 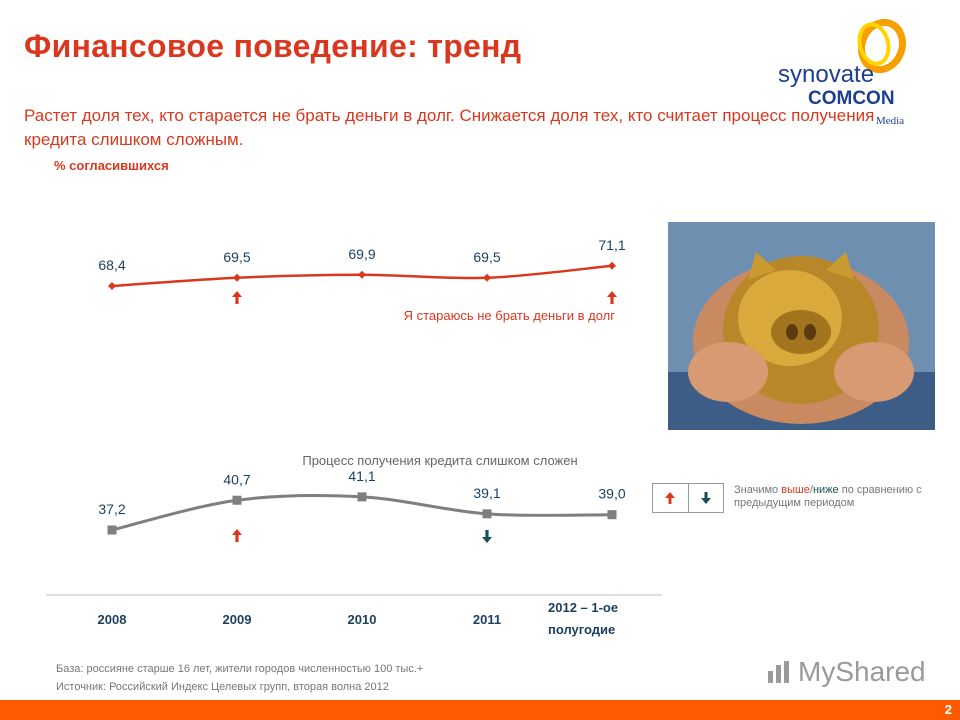 What do you see at coordinates (851, 98) in the screenshot?
I see `logo-text-comcon: COMCON` at bounding box center [851, 98].